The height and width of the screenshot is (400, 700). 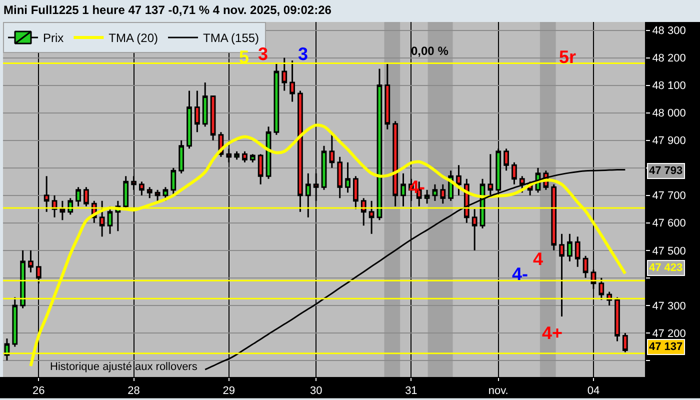 I want to click on text: 47 137, so click(x=666, y=347).